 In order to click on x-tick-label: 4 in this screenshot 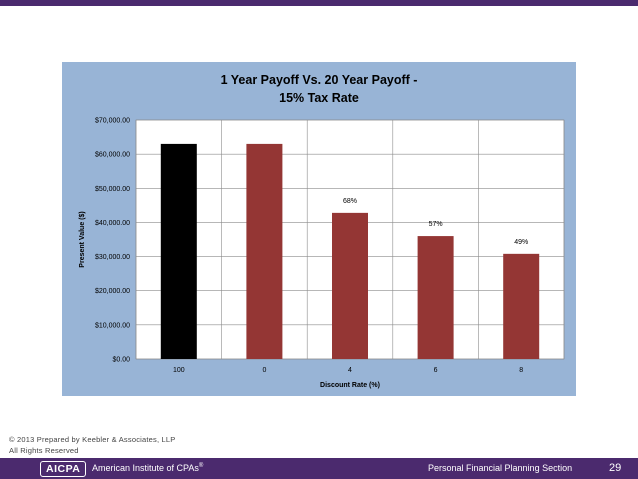, I will do `click(350, 370)`.